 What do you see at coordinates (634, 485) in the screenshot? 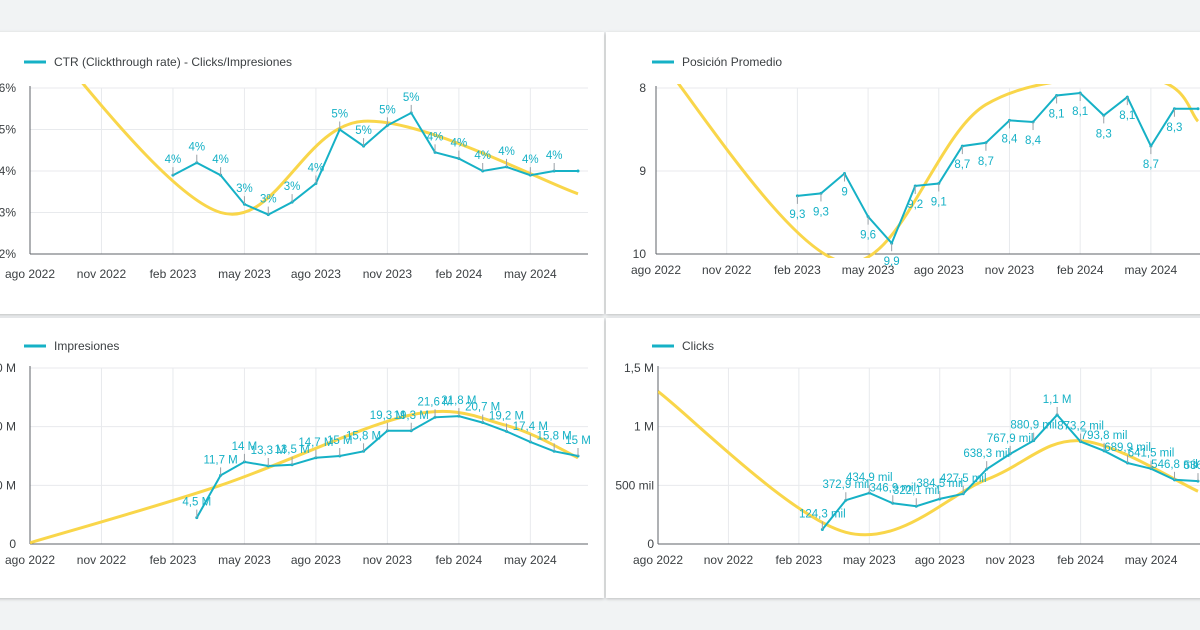
I see `y-tick-label: 500 mil` at bounding box center [634, 485].